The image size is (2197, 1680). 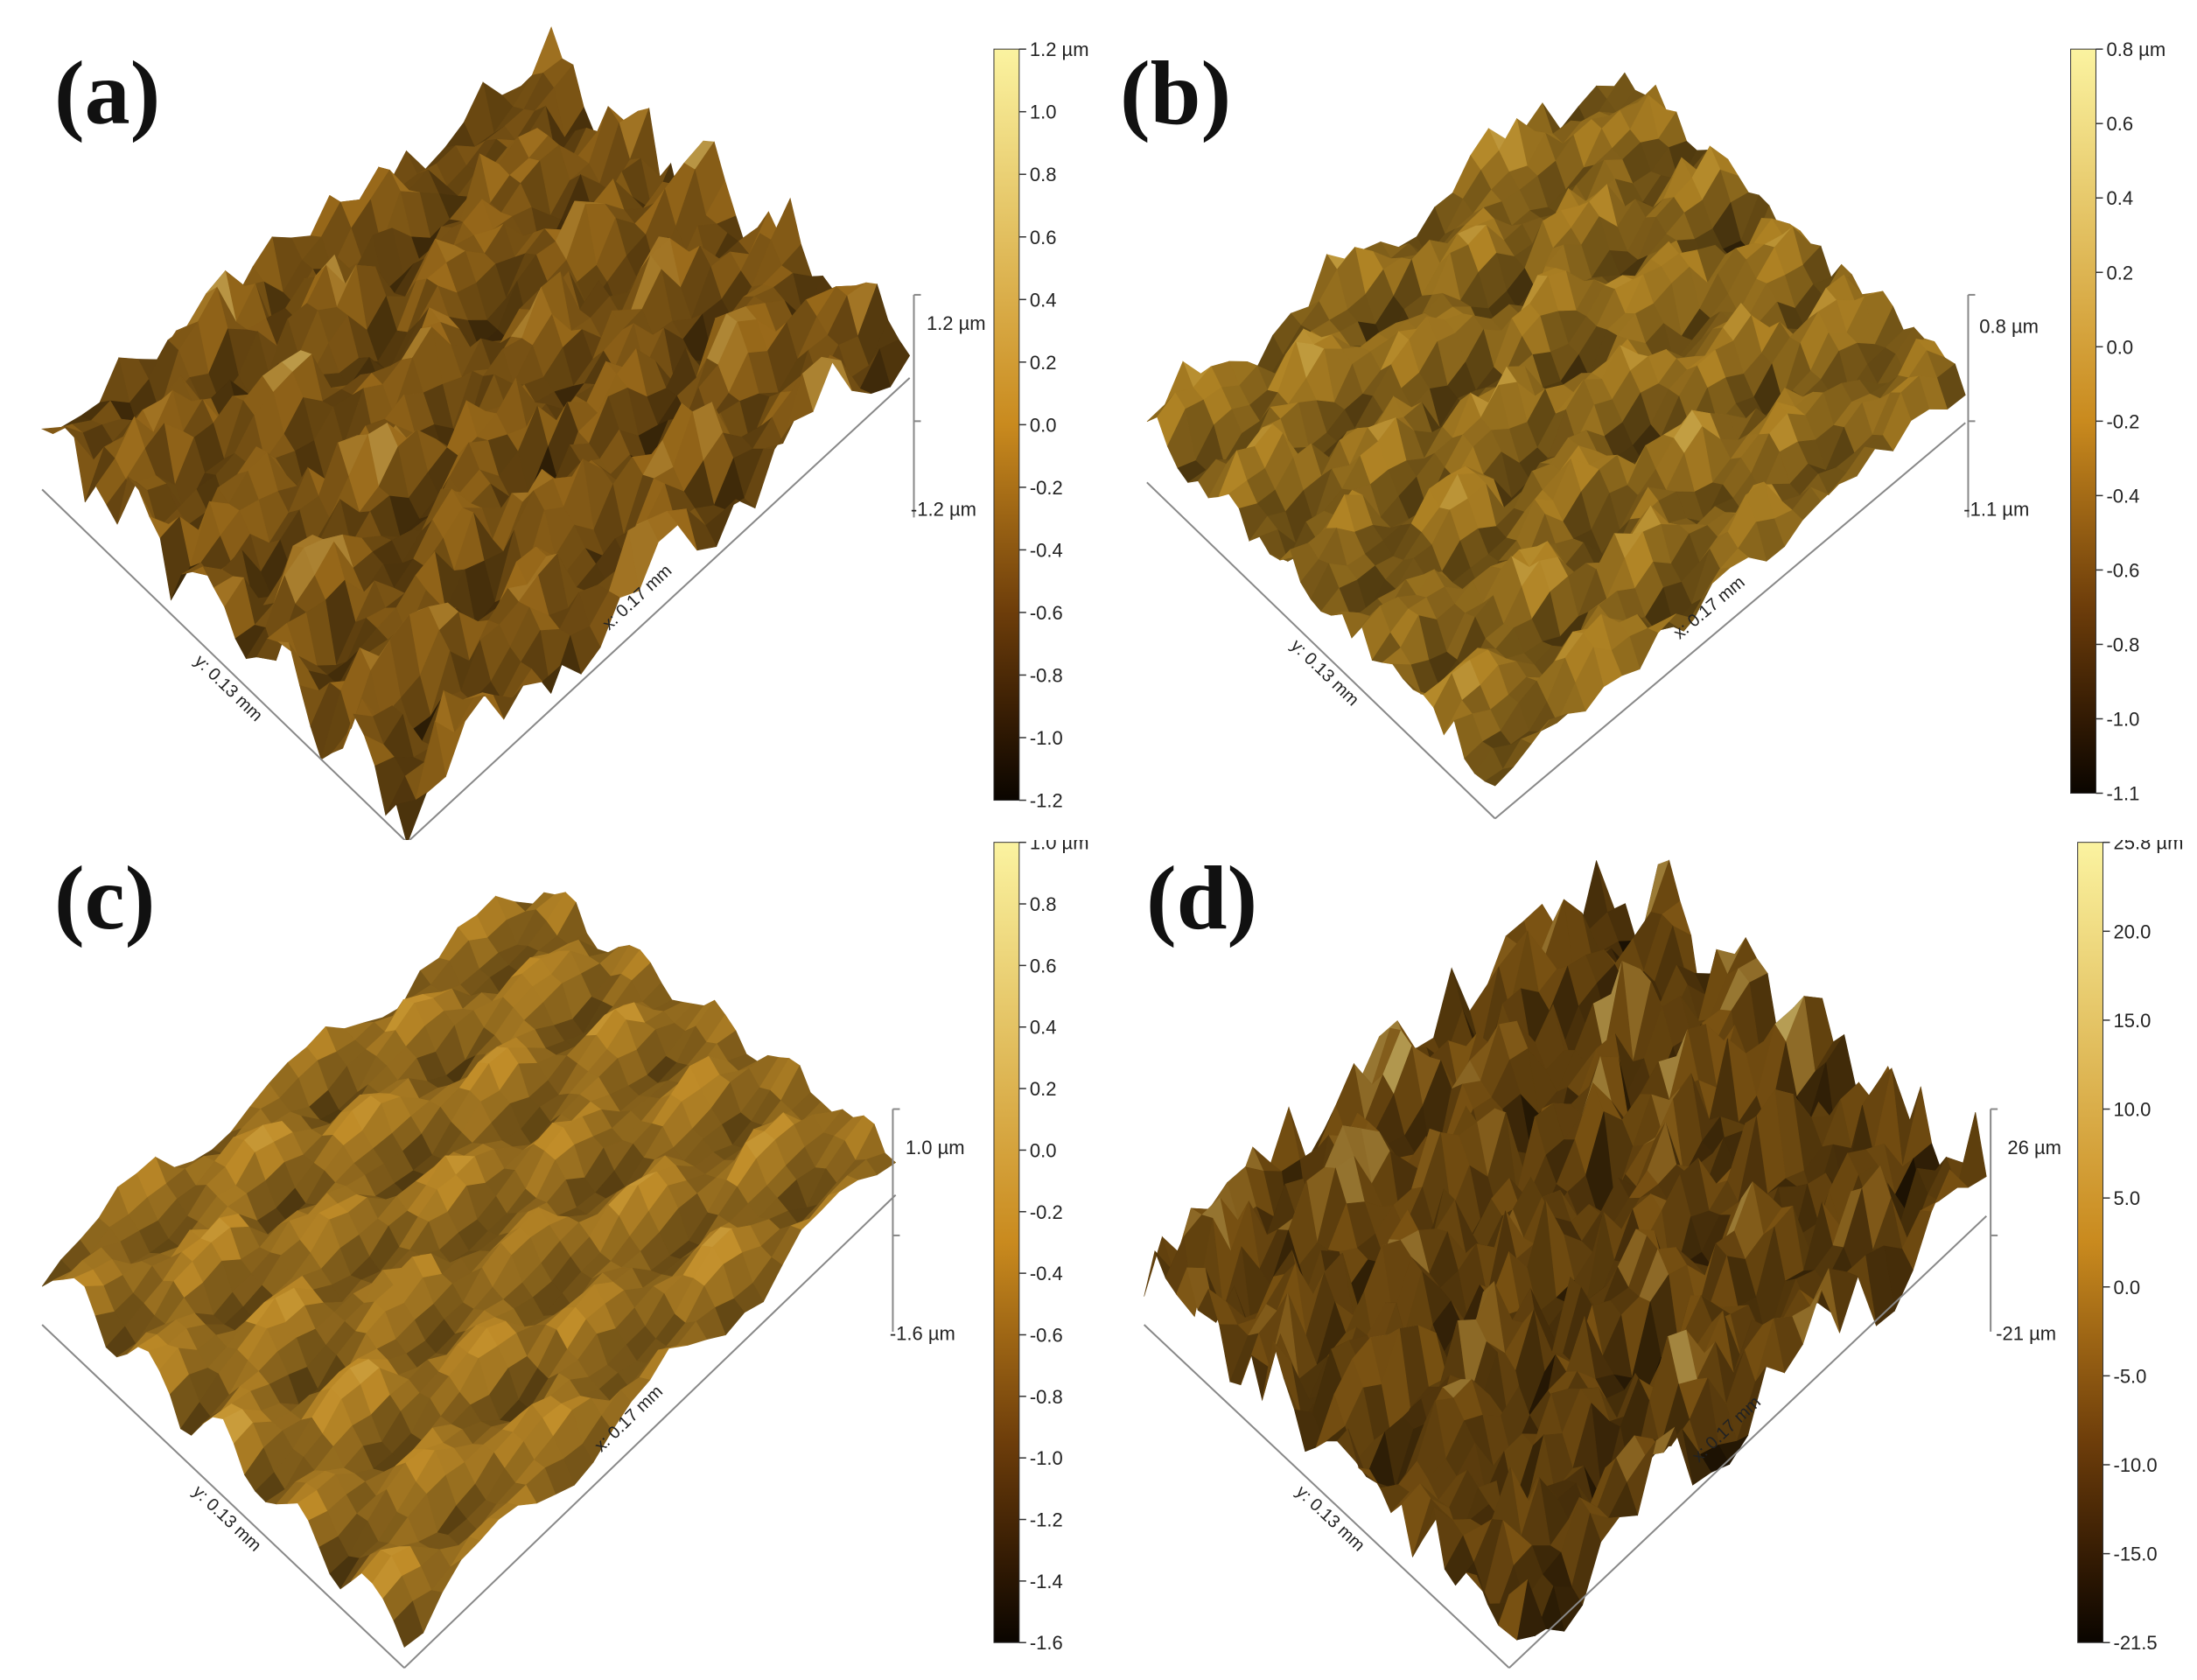 I want to click on colorbar-tick-label: 10.0, so click(x=2133, y=1110).